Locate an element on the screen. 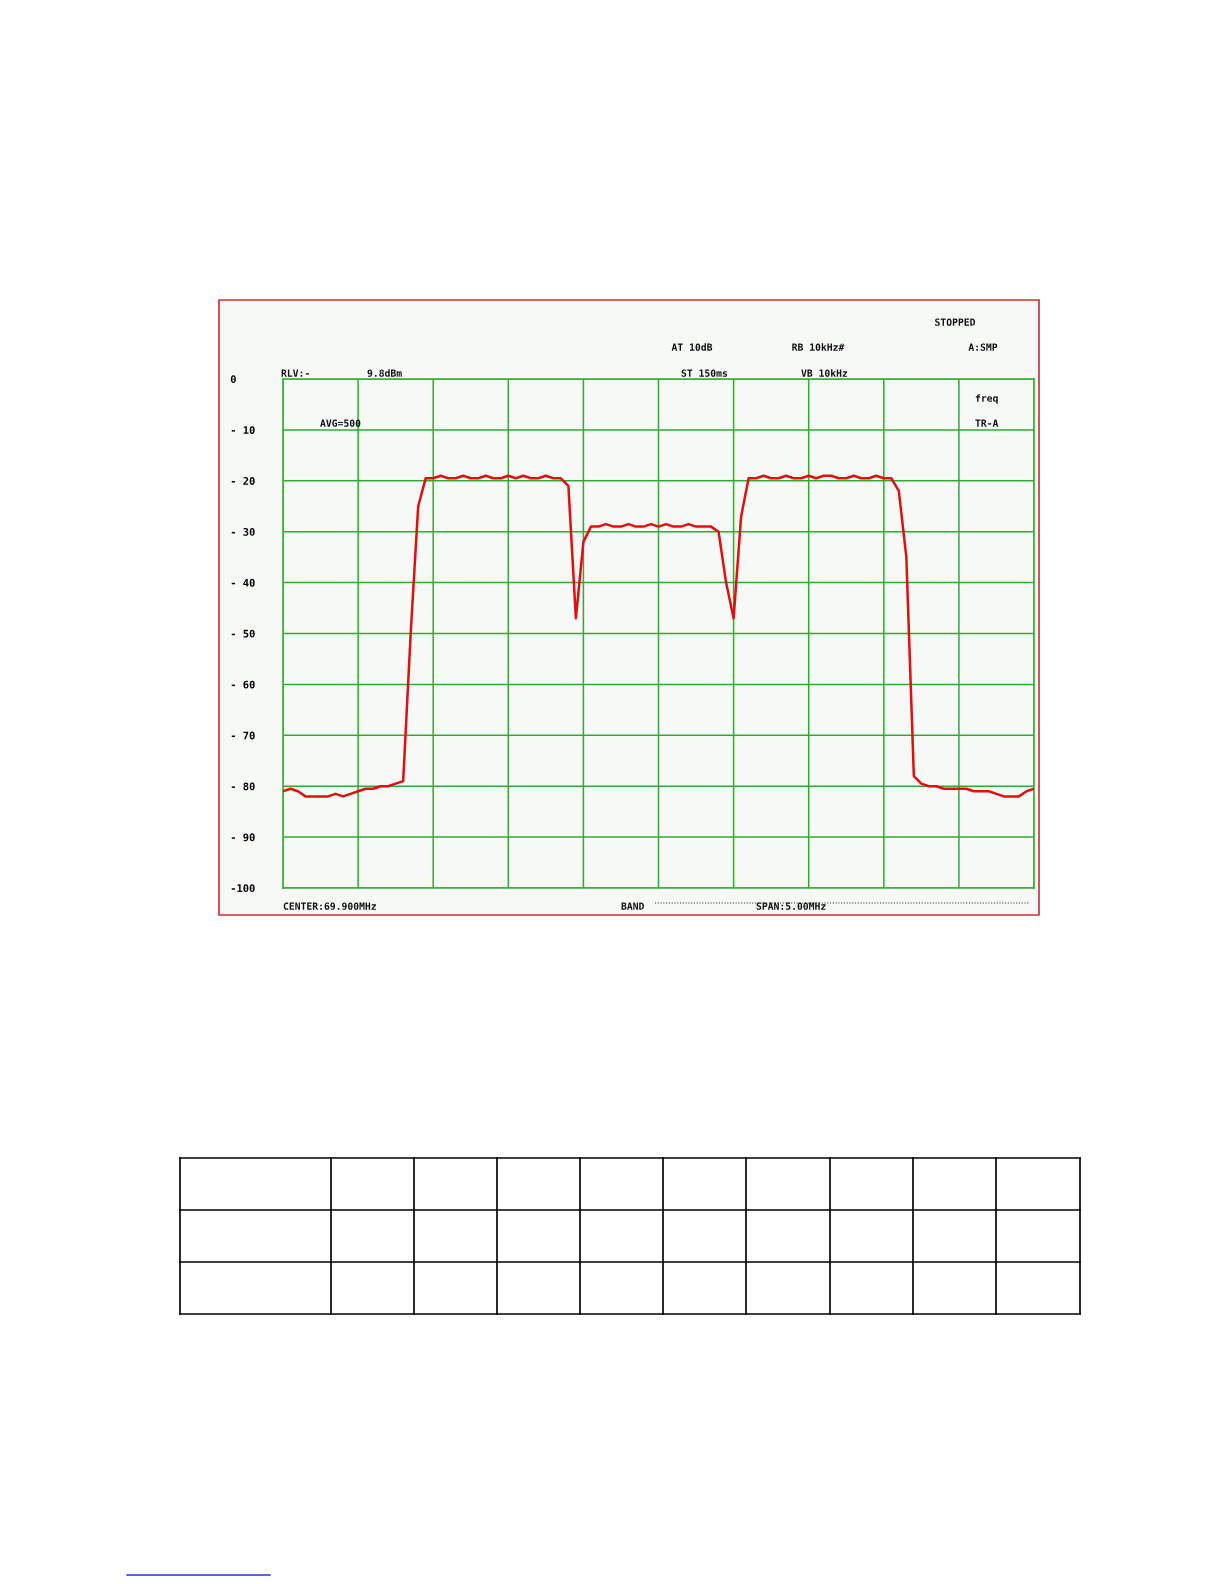 This screenshot has width=1224, height=1584. y-tick-label: -100 is located at coordinates (243, 888).